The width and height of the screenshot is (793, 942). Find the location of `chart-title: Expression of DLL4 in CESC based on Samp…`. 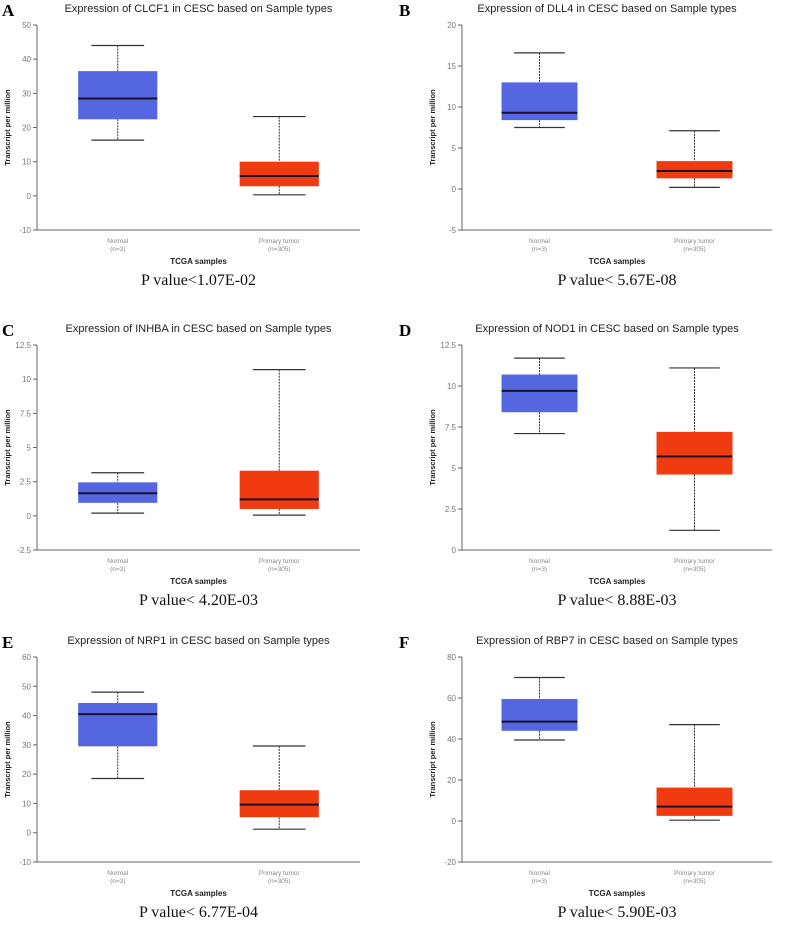

chart-title: Expression of DLL4 in CESC based on Samp… is located at coordinates (607, 9).